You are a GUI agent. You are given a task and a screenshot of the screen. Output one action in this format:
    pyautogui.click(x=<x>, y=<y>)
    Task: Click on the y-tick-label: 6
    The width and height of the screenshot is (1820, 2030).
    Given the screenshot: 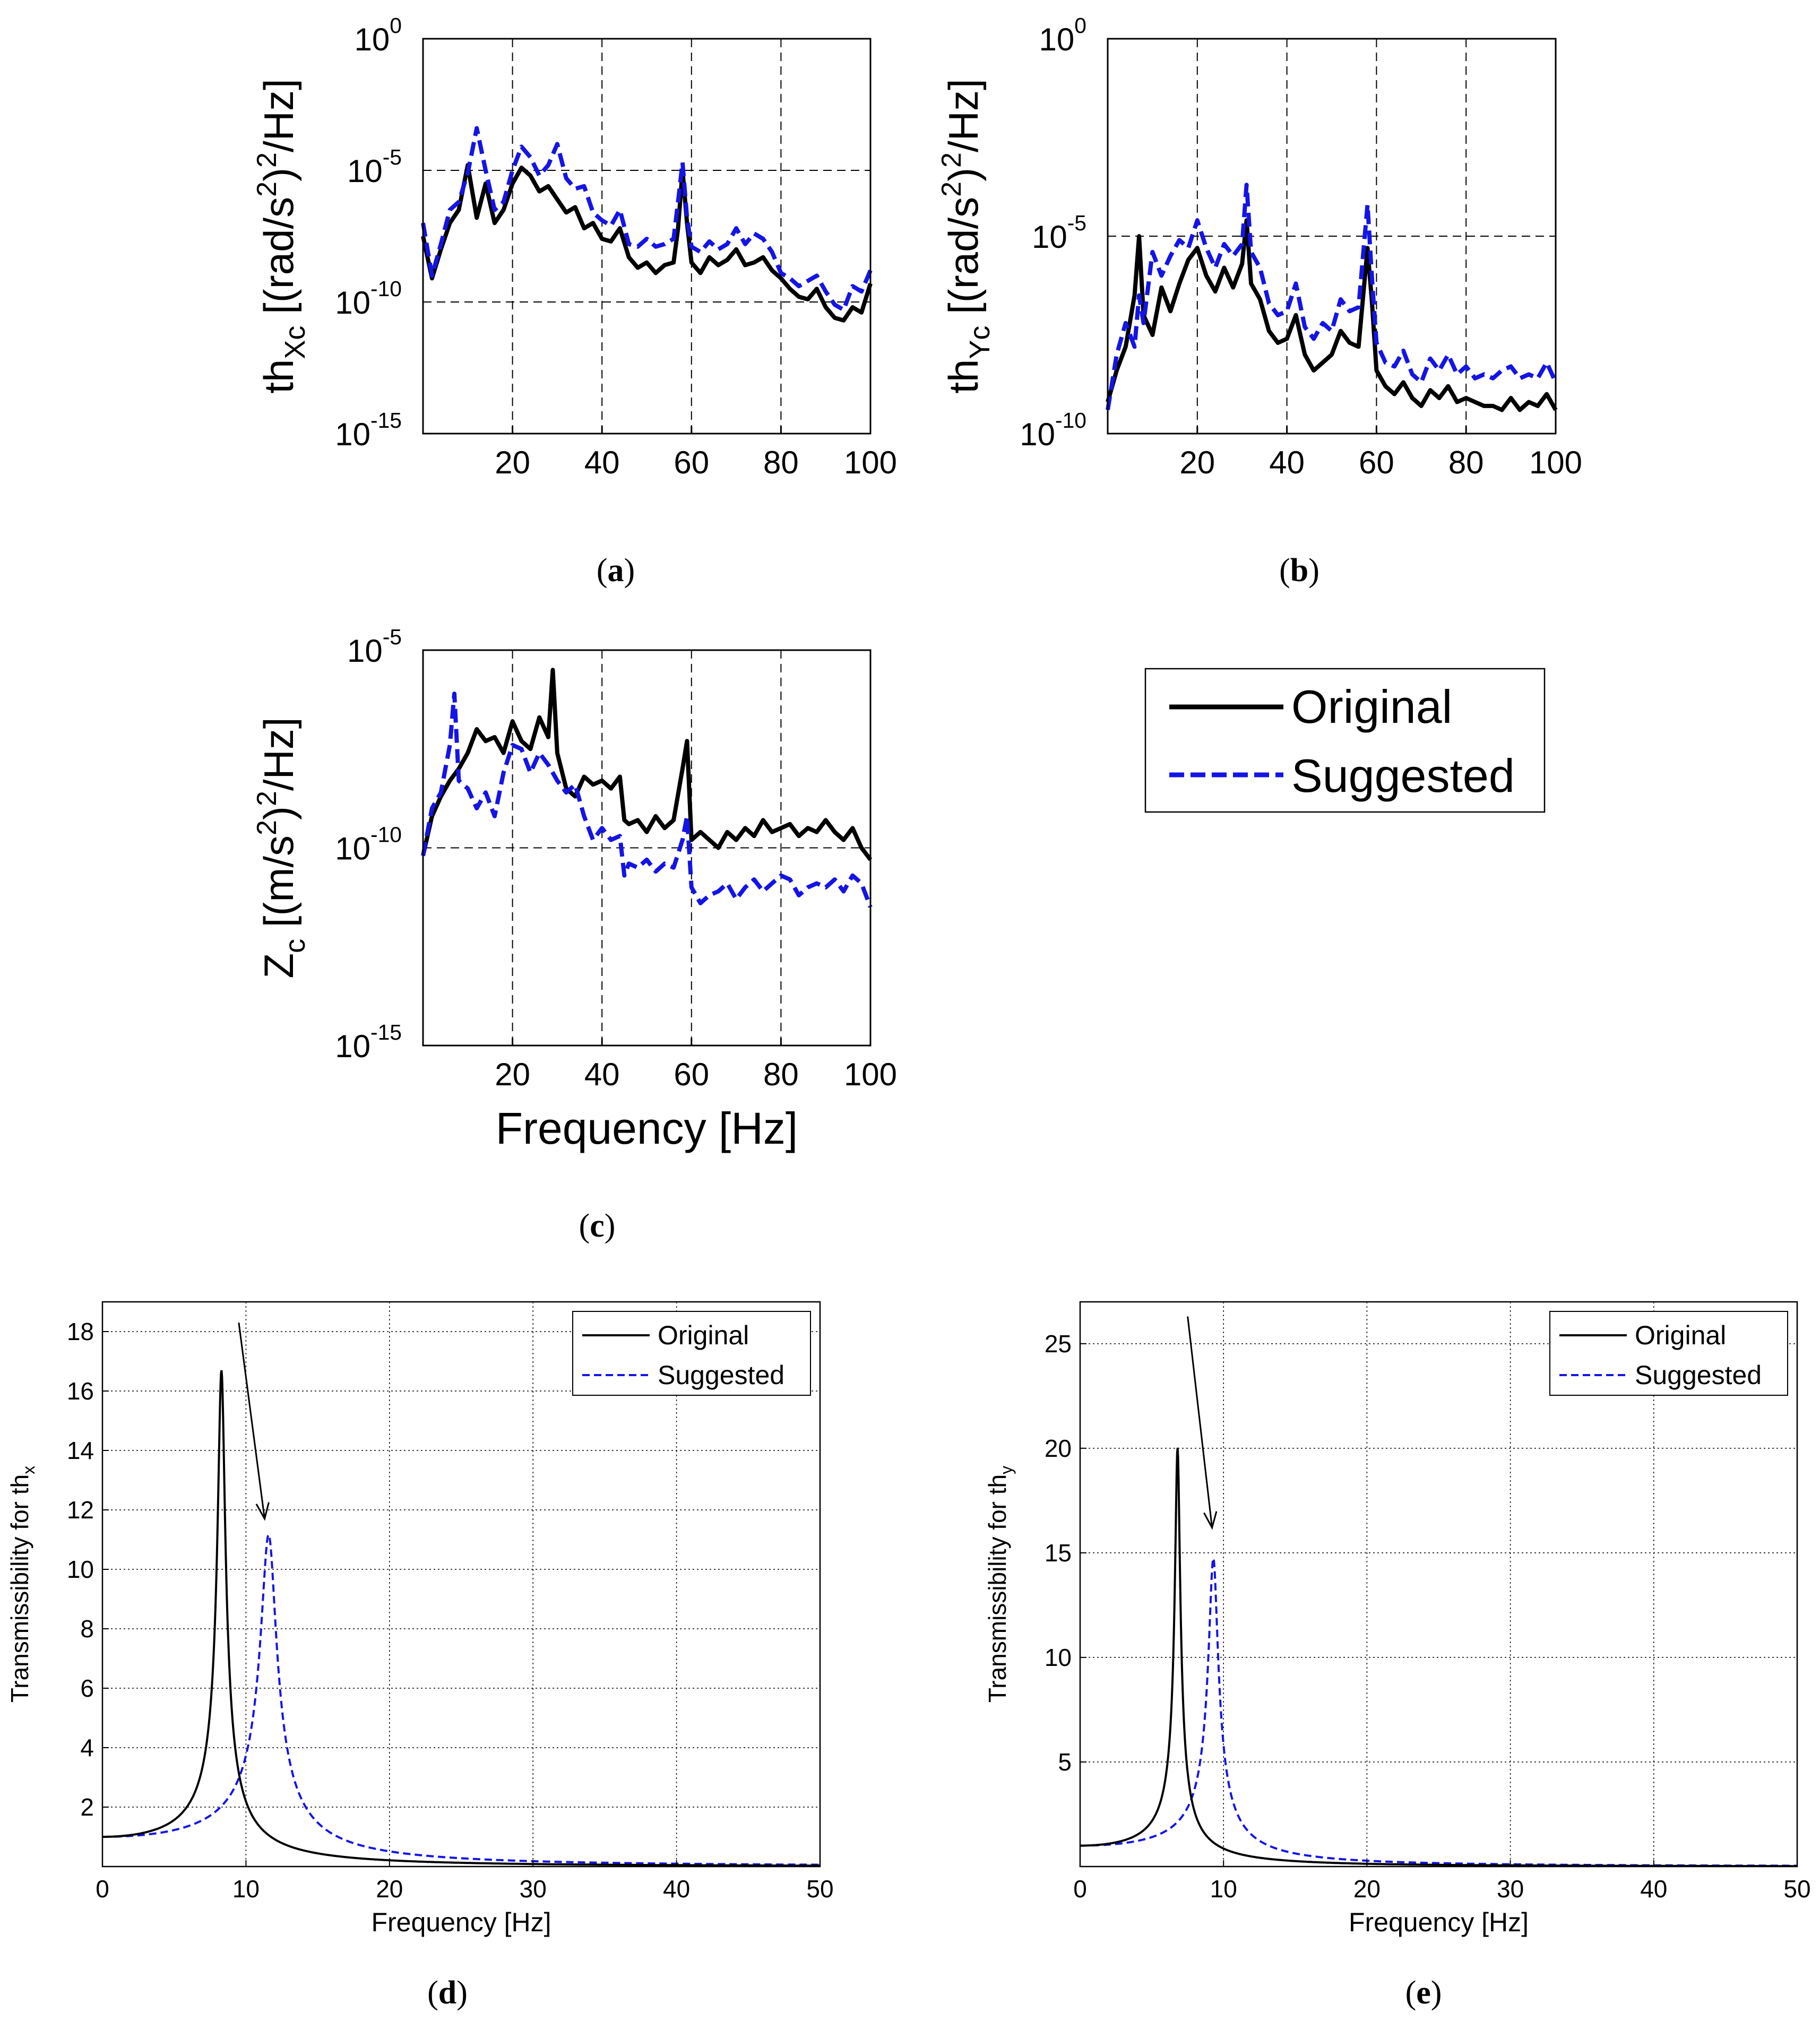 What is the action you would take?
    pyautogui.click(x=87, y=1688)
    